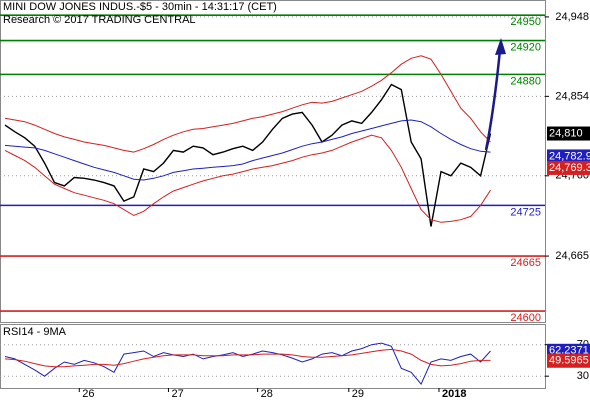  Describe the element at coordinates (525, 47) in the screenshot. I see `level-label: 24920` at that location.